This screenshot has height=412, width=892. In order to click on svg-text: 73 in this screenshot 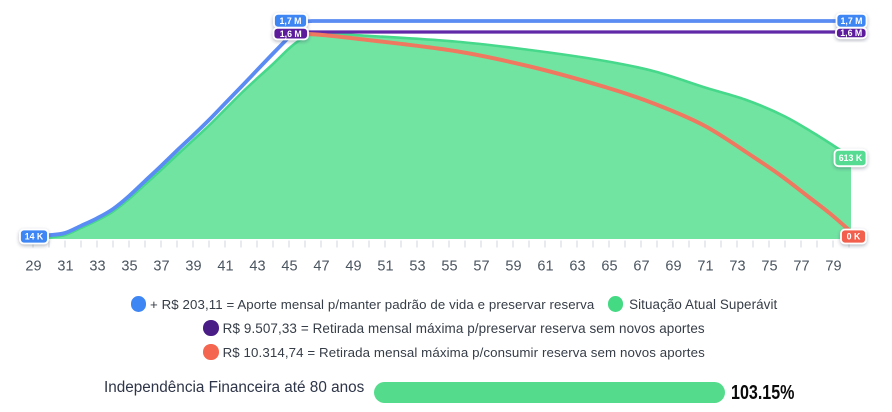, I will do `click(737, 267)`.